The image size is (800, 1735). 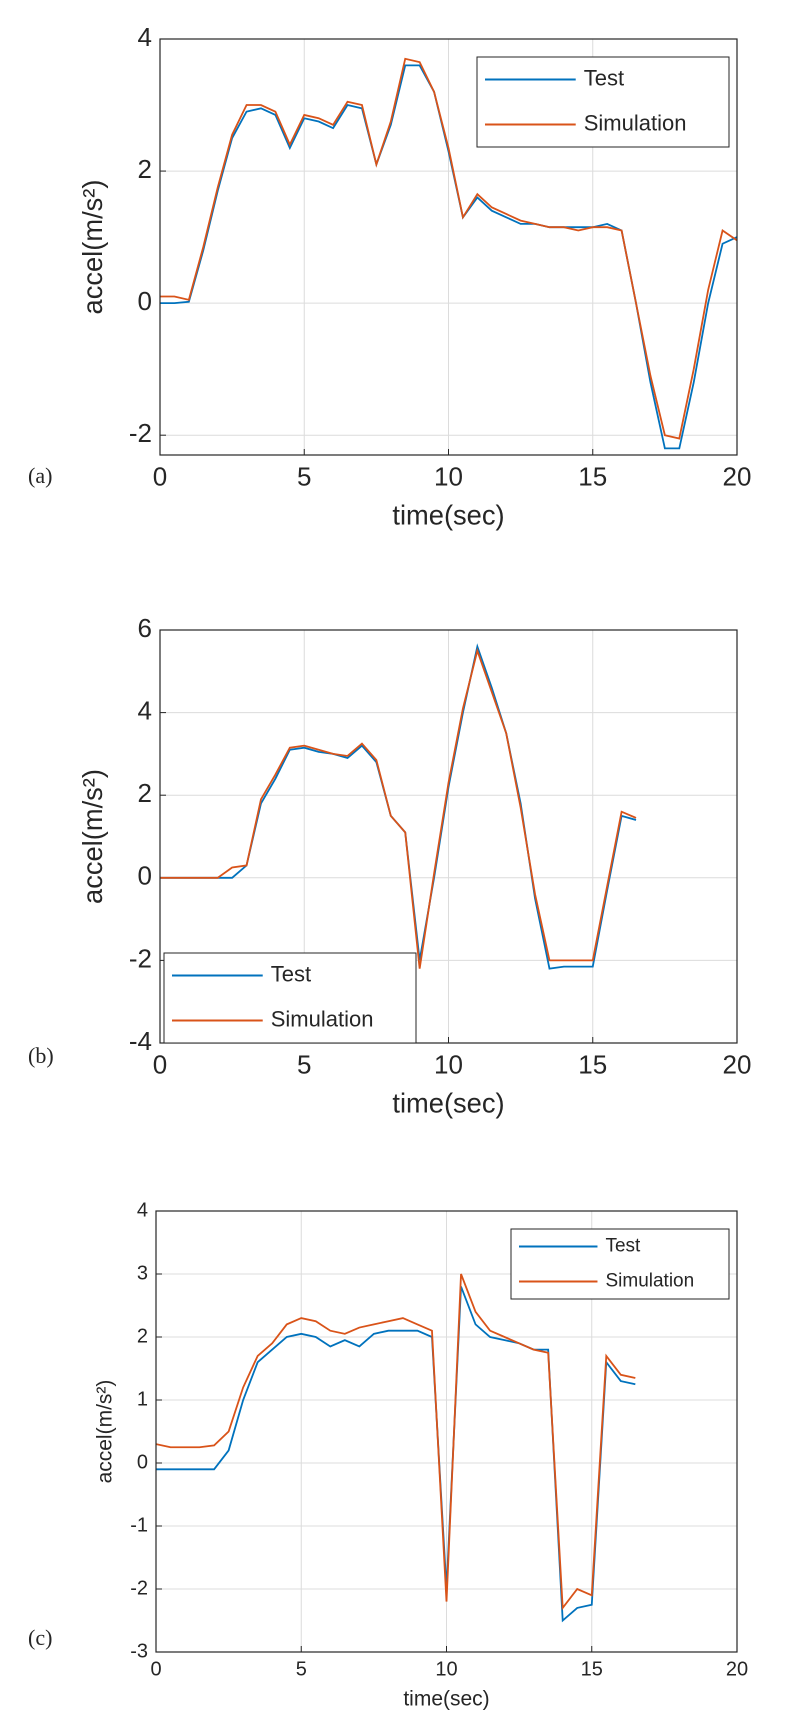 What do you see at coordinates (142, 1273) in the screenshot?
I see `y-tick-label: 3` at bounding box center [142, 1273].